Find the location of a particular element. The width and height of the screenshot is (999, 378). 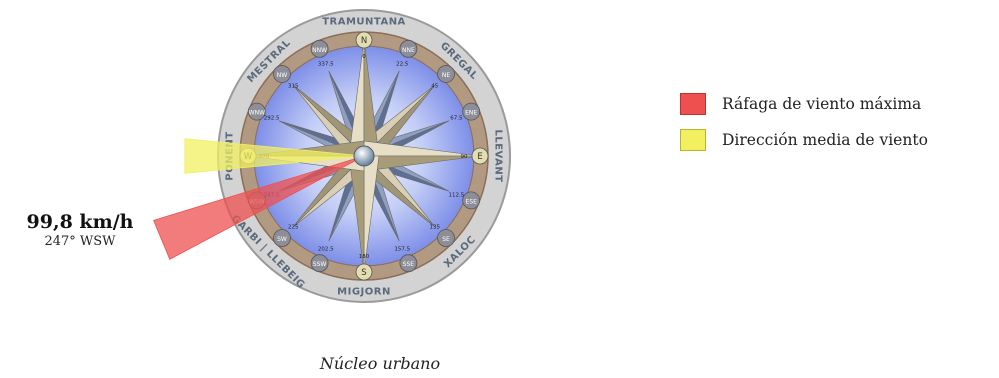

wind-name-tramuntana: TRAMUNTANA is located at coordinates (364, 22).